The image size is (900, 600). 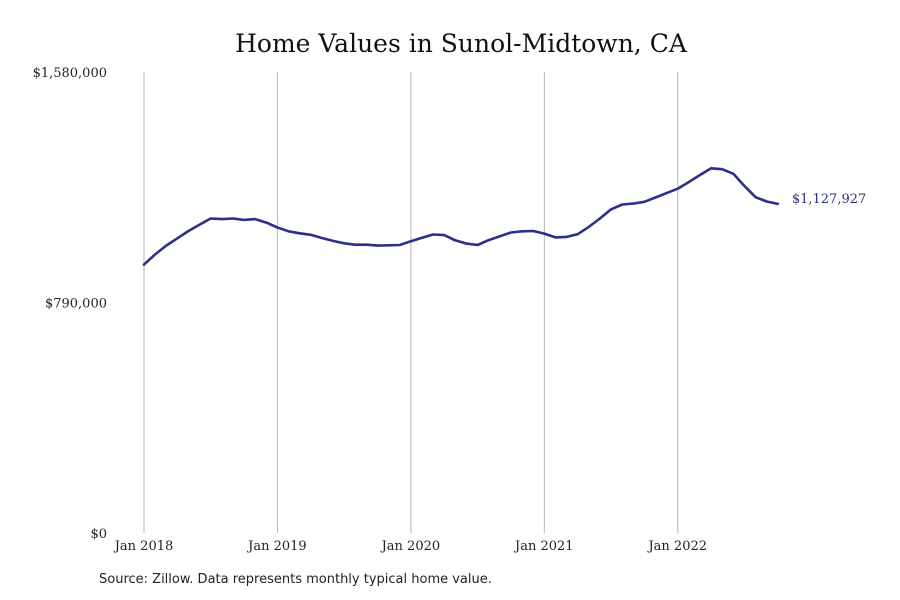 I want to click on x-tick-label-4: Jan 2022, so click(x=676, y=546).